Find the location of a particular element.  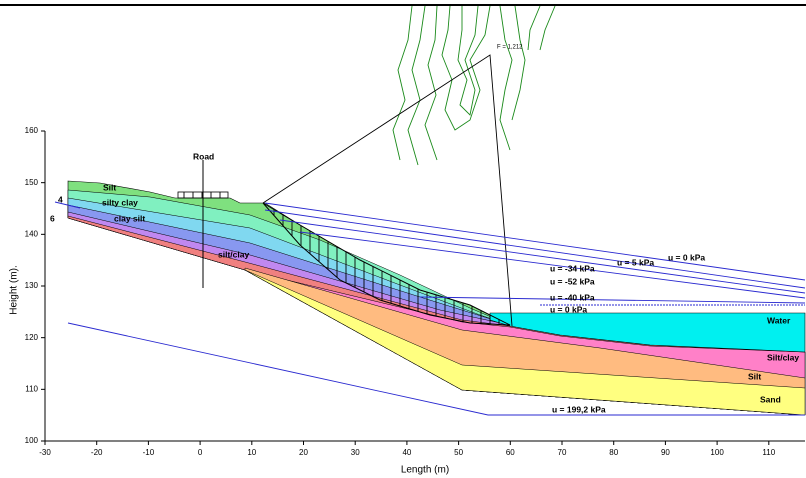

contours is located at coordinates (474, 85).